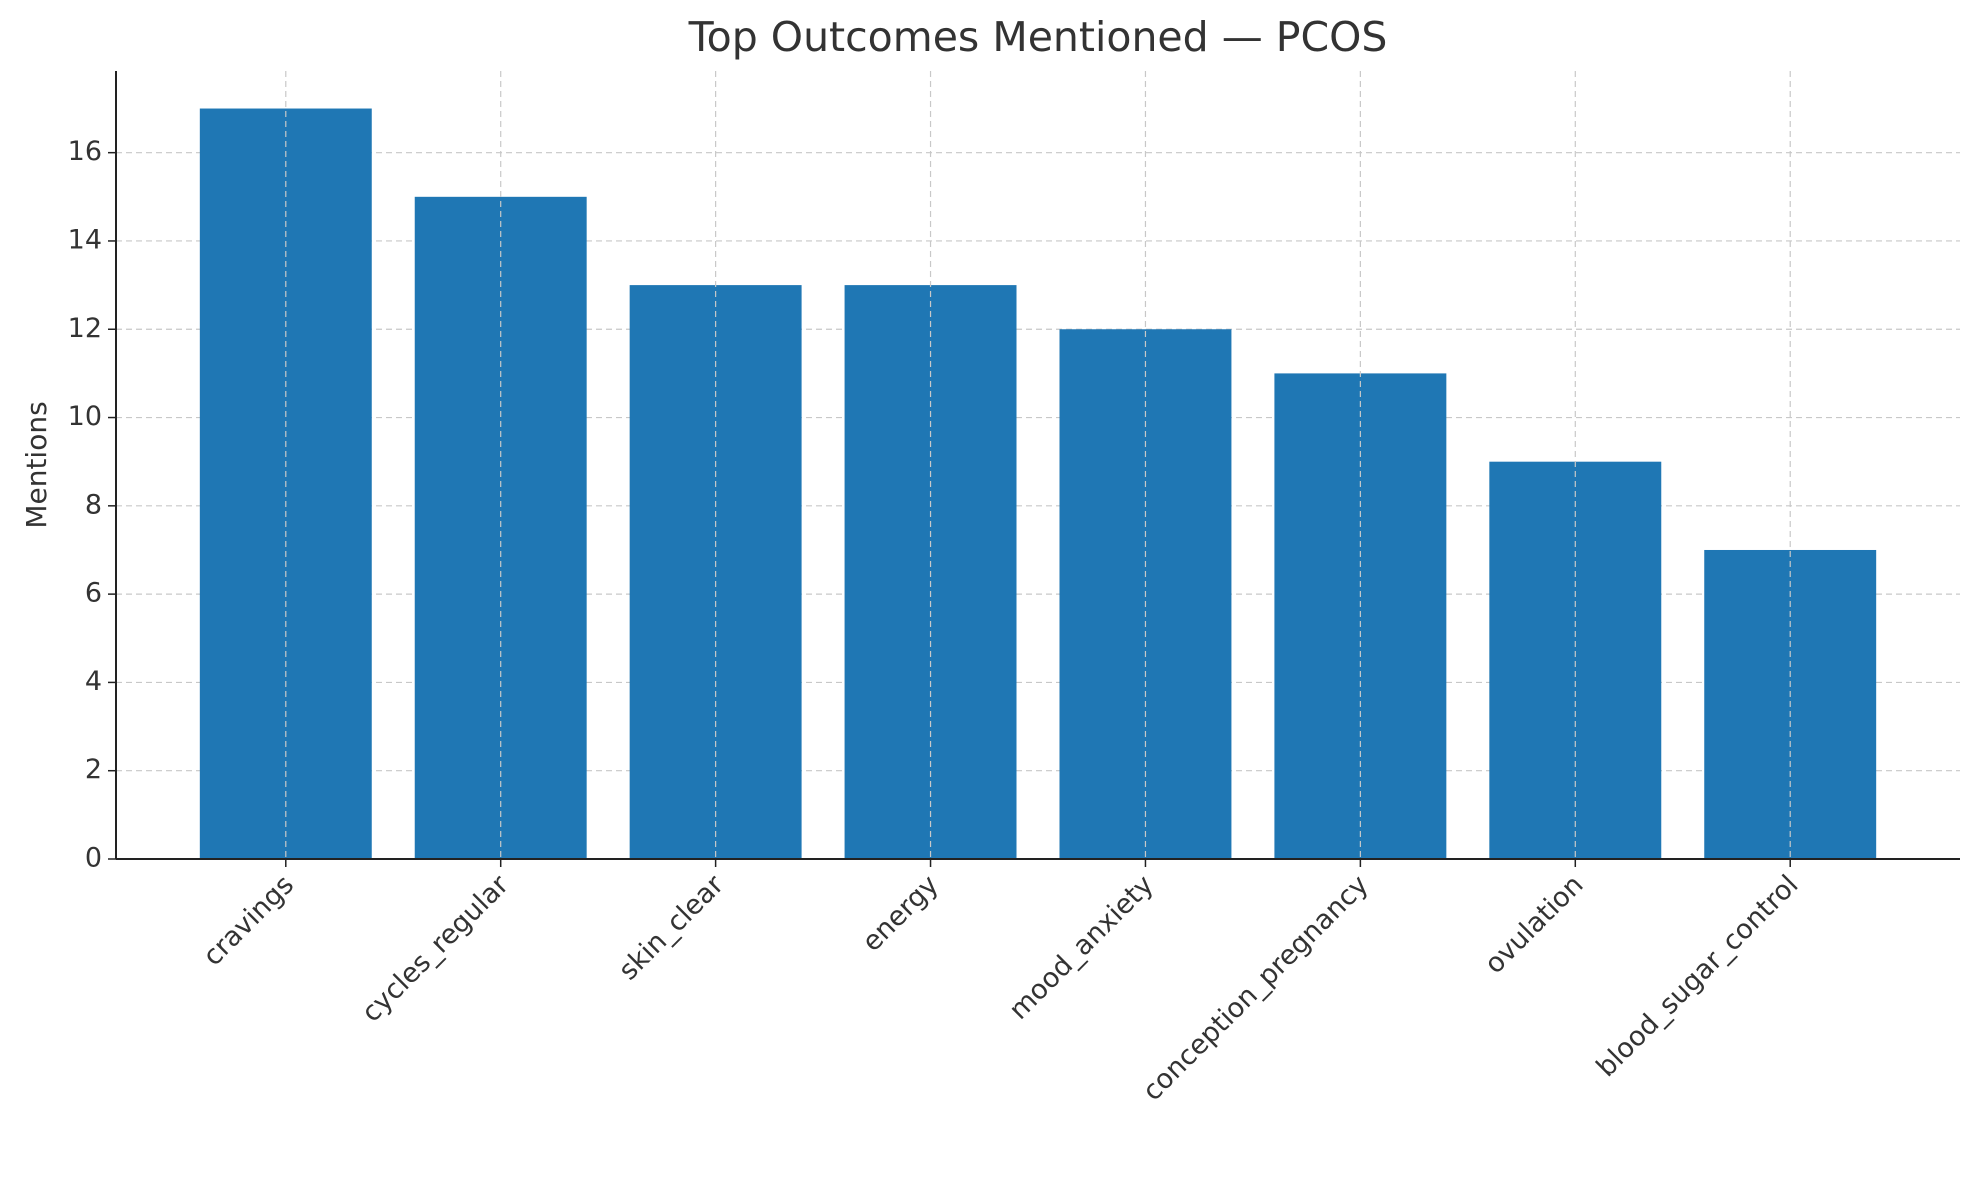  Describe the element at coordinates (85, 416) in the screenshot. I see `y-tick-label: 10` at that location.